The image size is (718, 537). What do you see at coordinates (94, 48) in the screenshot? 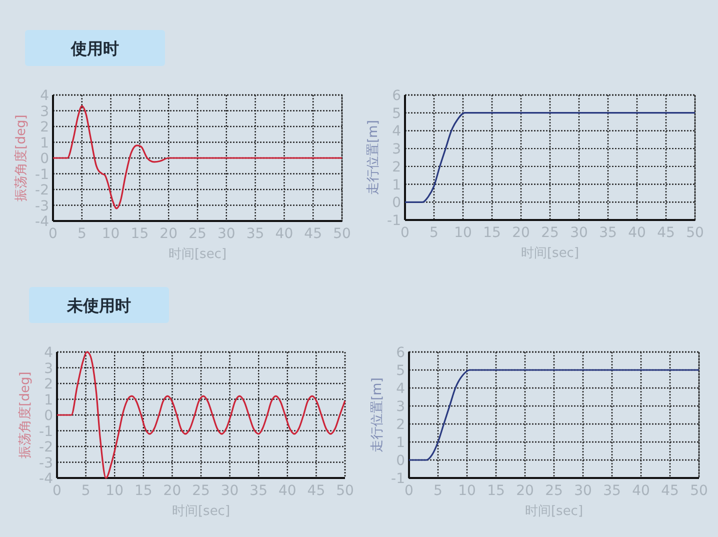
I see `chart-title: 使用时` at bounding box center [94, 48].